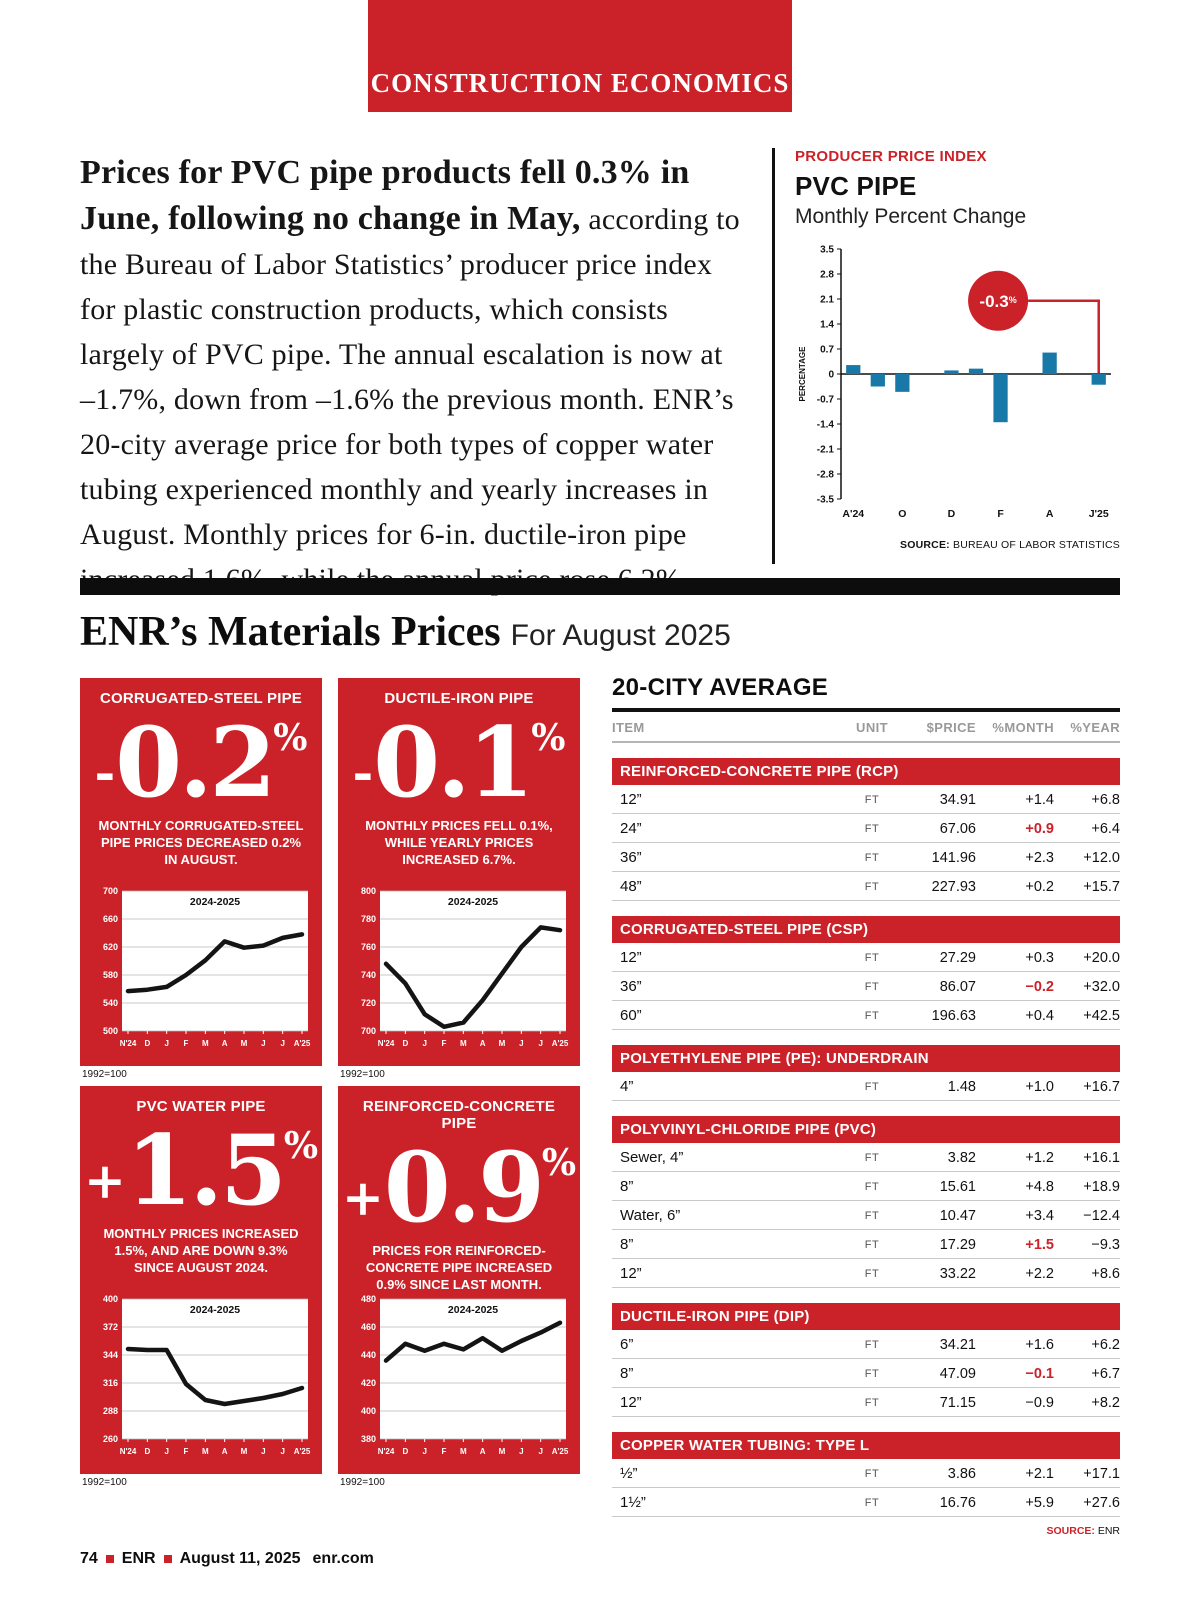  Describe the element at coordinates (147, 1043) in the screenshot. I see `svg-text: D` at that location.